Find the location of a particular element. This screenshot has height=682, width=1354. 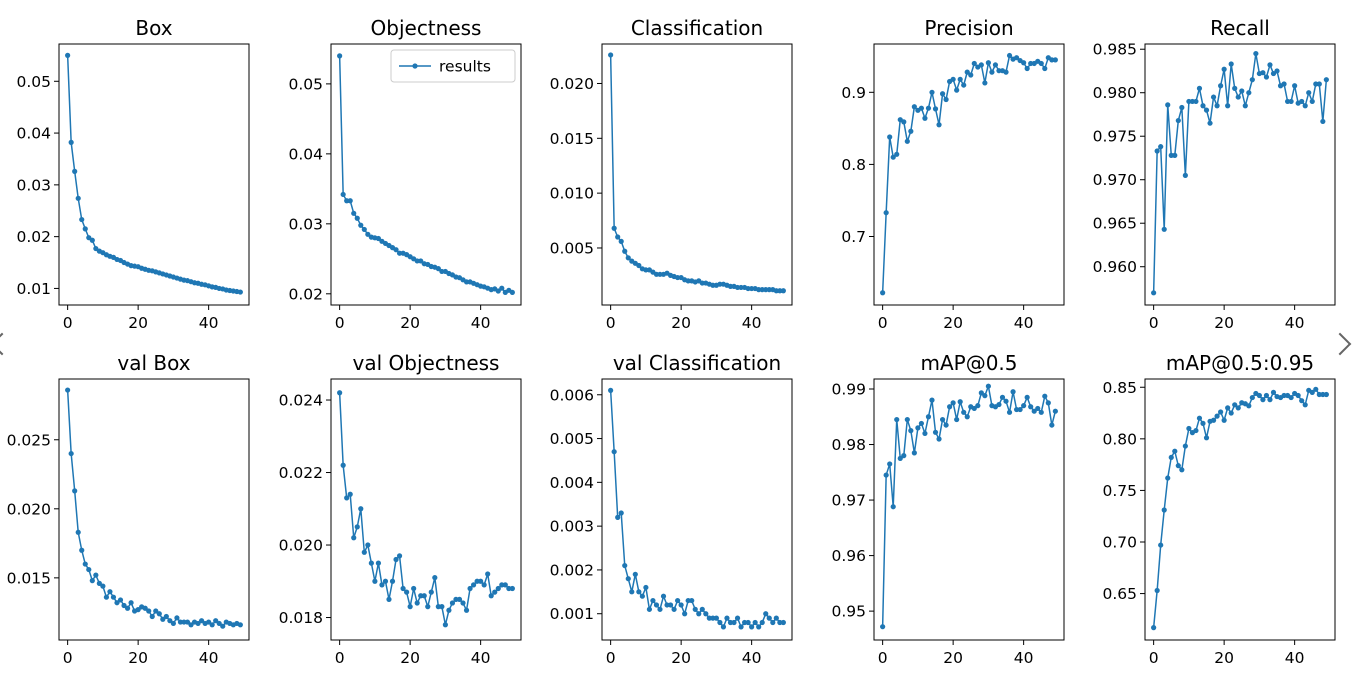

chart-title: Objectness is located at coordinates (426, 28).